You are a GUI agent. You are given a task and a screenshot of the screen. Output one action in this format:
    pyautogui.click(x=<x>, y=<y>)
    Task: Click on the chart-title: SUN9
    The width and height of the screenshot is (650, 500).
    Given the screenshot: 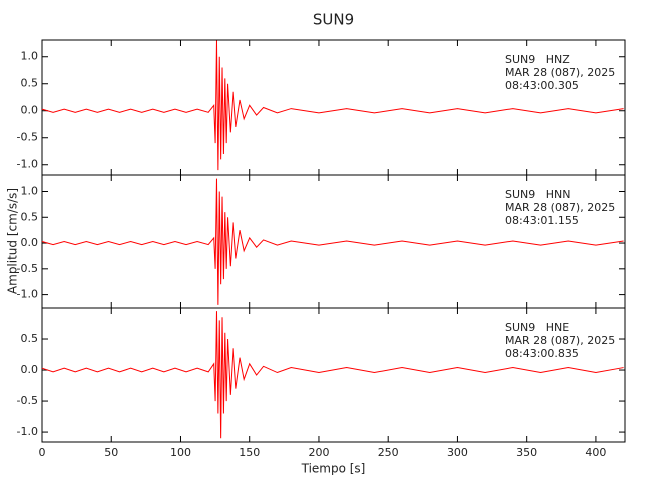 What is the action you would take?
    pyautogui.click(x=333, y=20)
    